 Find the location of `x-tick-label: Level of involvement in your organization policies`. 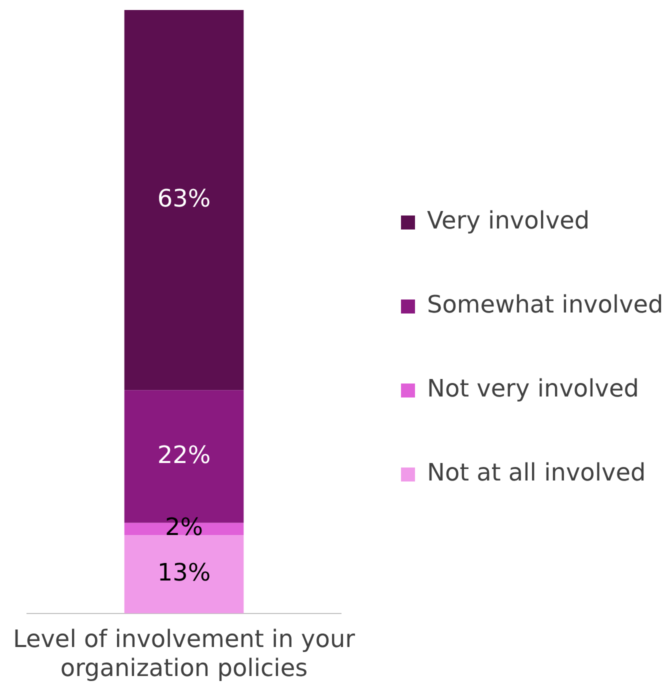

x-tick-label: Level of involvement in your organization policies is located at coordinates (184, 653).